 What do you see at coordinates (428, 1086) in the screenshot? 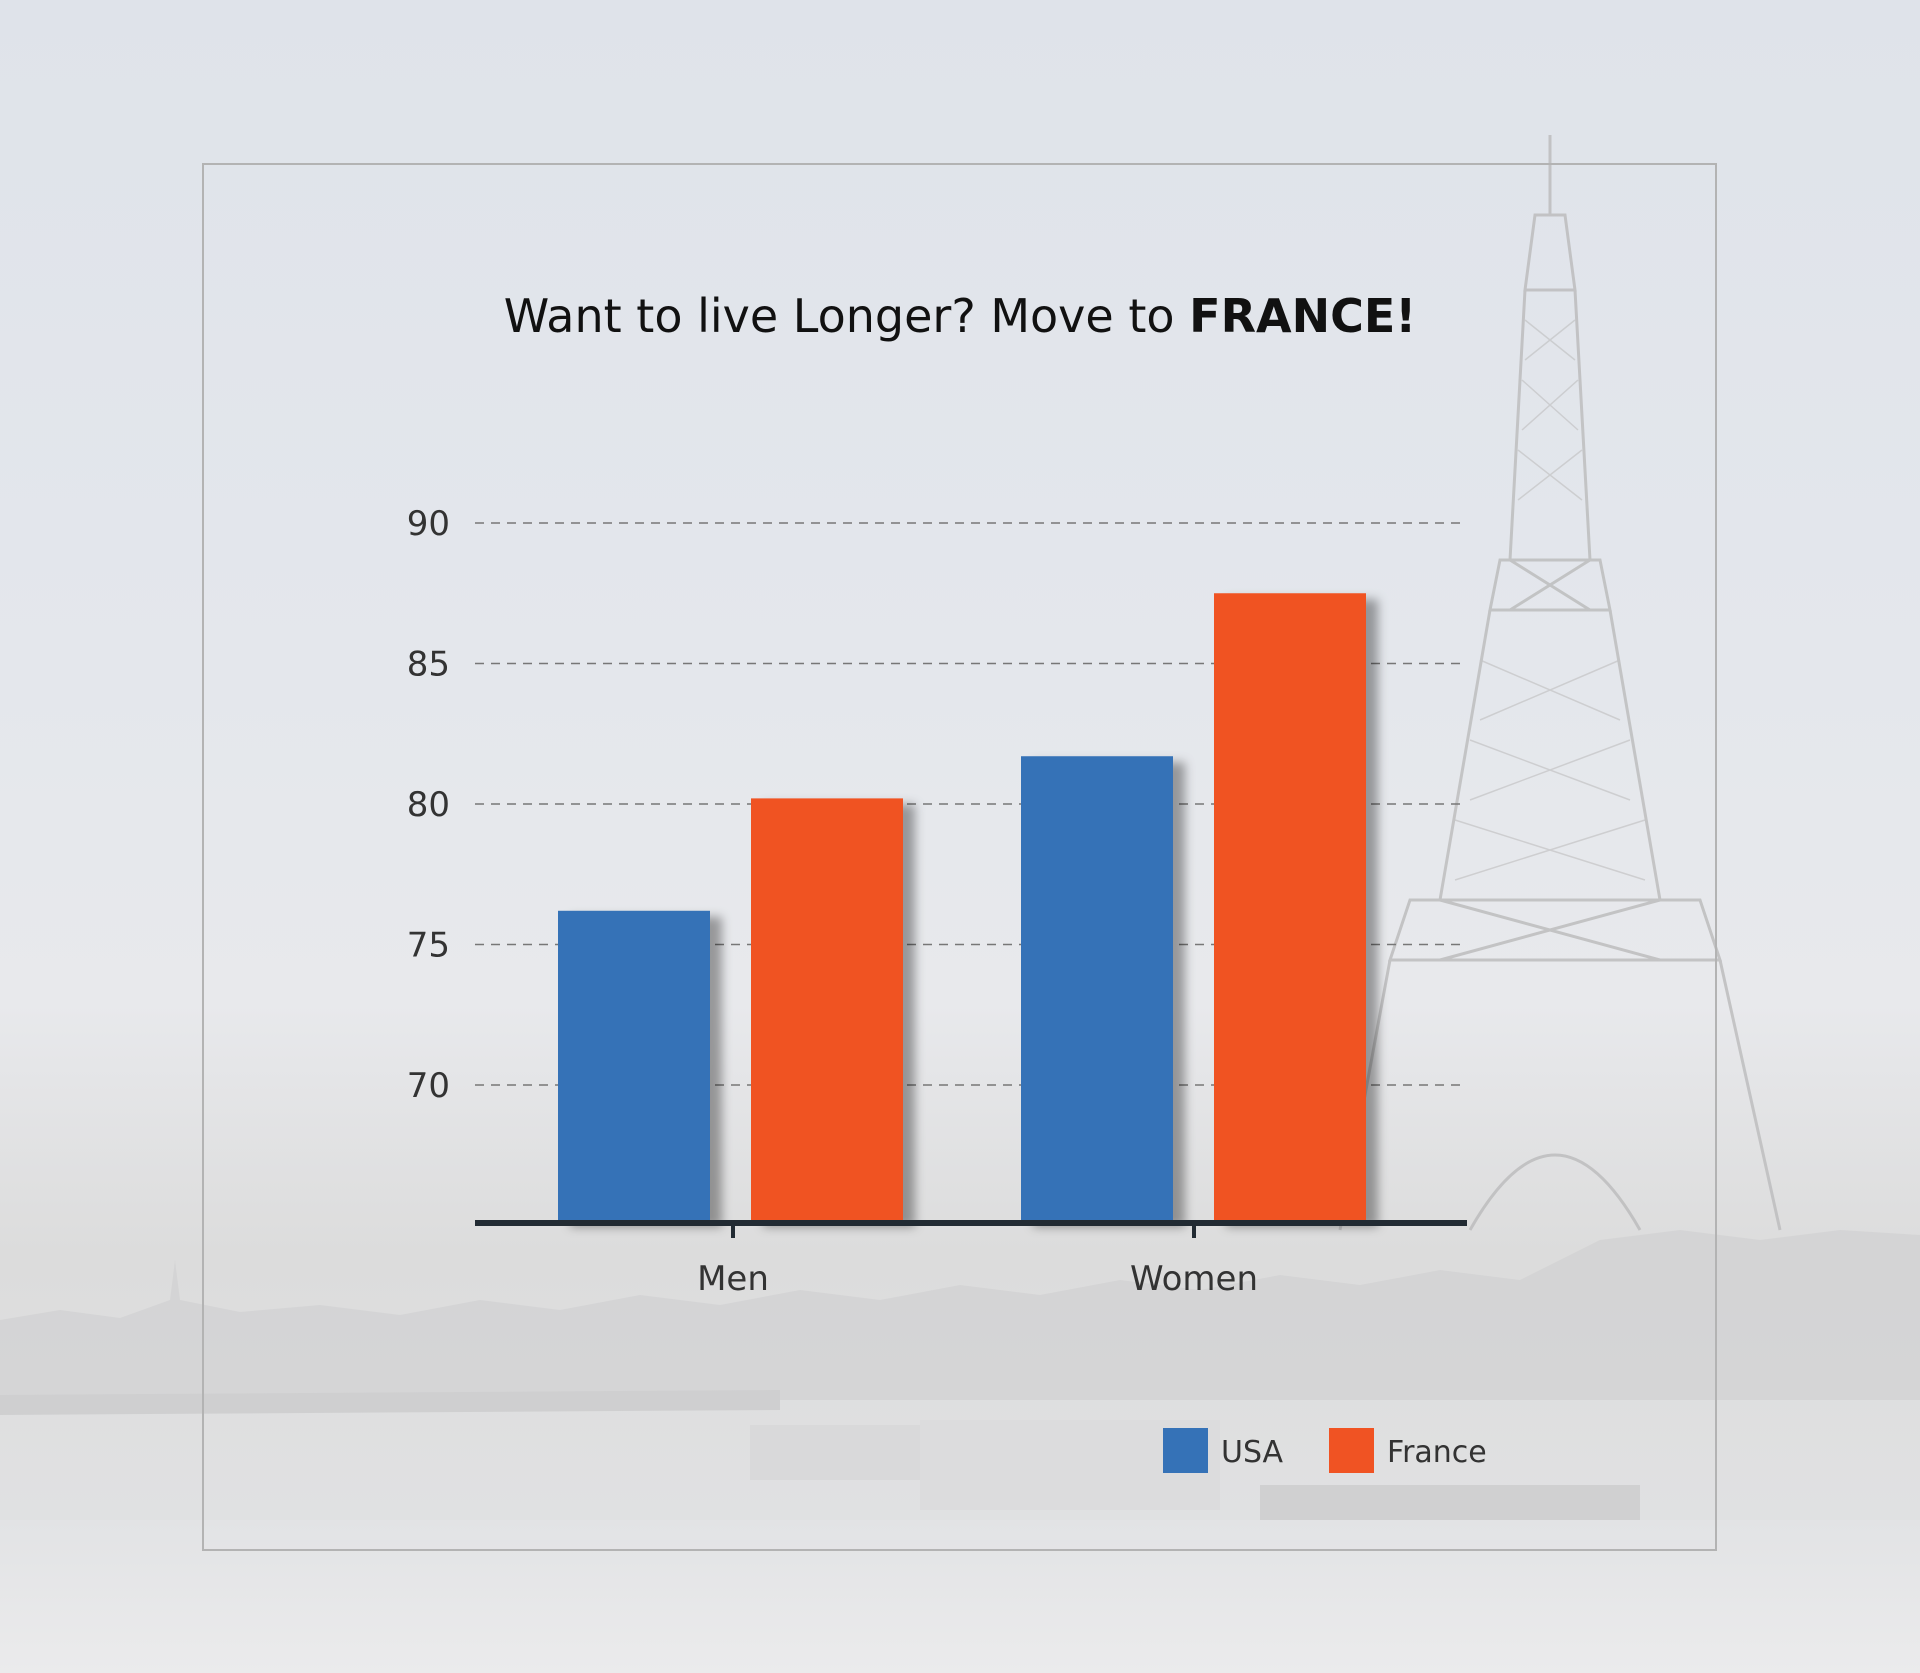
I see `y-tick-label-70: 70` at bounding box center [428, 1086].